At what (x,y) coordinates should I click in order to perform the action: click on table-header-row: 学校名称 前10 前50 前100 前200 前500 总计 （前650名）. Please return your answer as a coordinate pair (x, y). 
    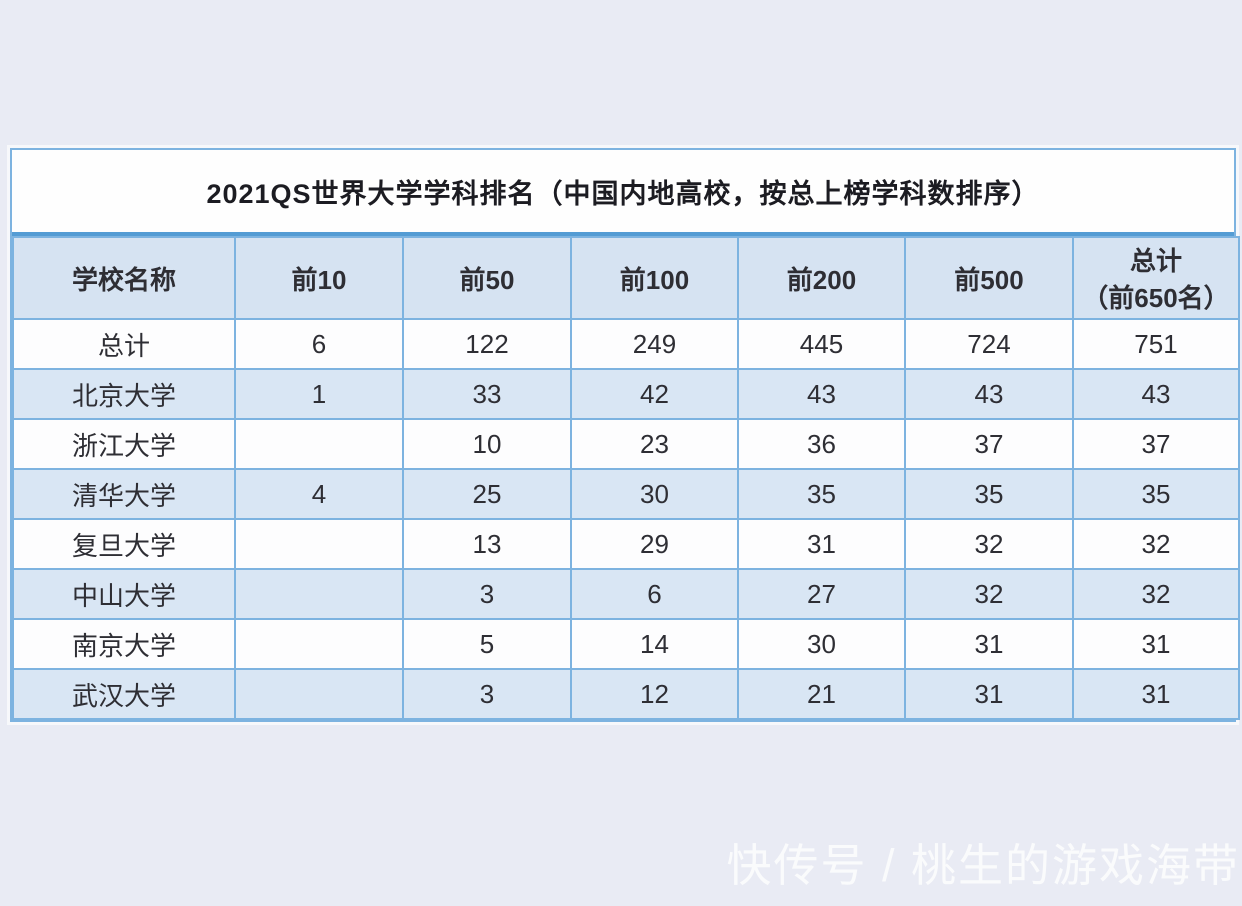
    Looking at the image, I should click on (626, 278).